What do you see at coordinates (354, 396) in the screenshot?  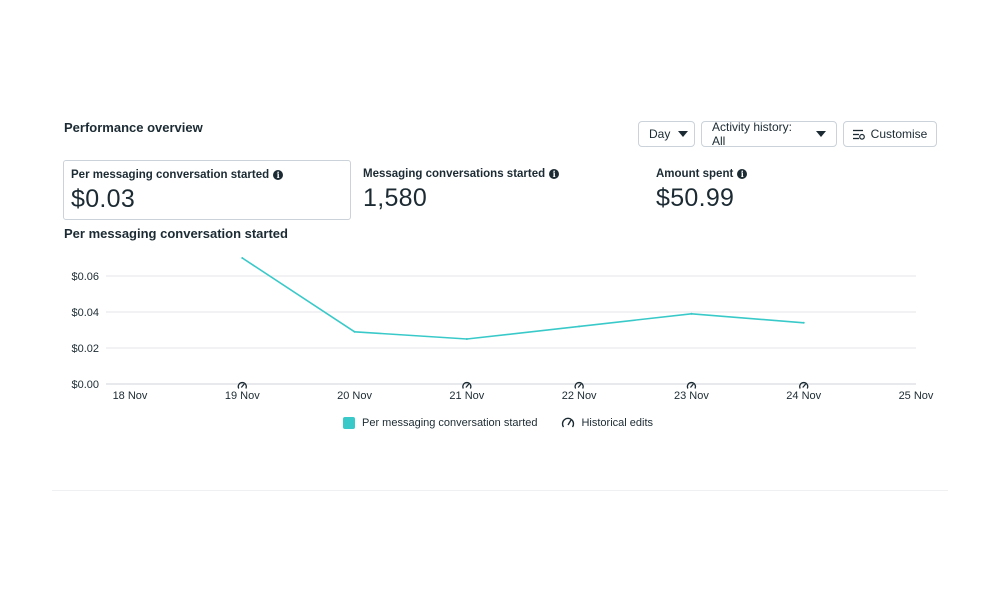 I see `x-tick-label: 20 Nov` at bounding box center [354, 396].